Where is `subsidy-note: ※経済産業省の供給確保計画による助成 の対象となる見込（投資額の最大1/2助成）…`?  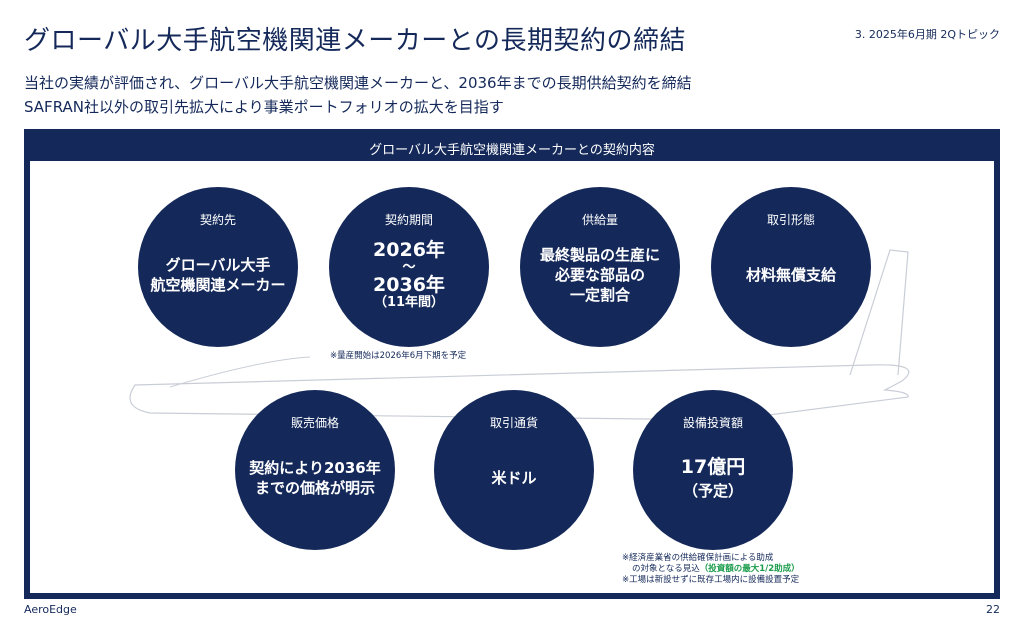
subsidy-note: ※経済産業省の供給確保計画による助成 の対象となる見込（投資額の最大1/2助成）… is located at coordinates (711, 569).